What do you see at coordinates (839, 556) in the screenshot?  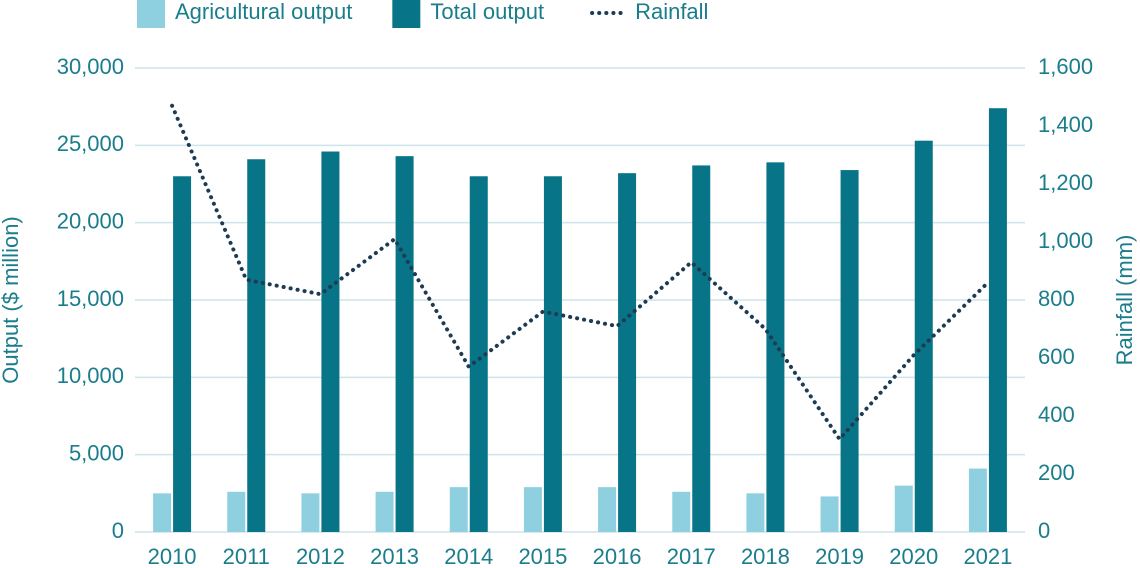 I see `x-tick-label: 2019` at bounding box center [839, 556].